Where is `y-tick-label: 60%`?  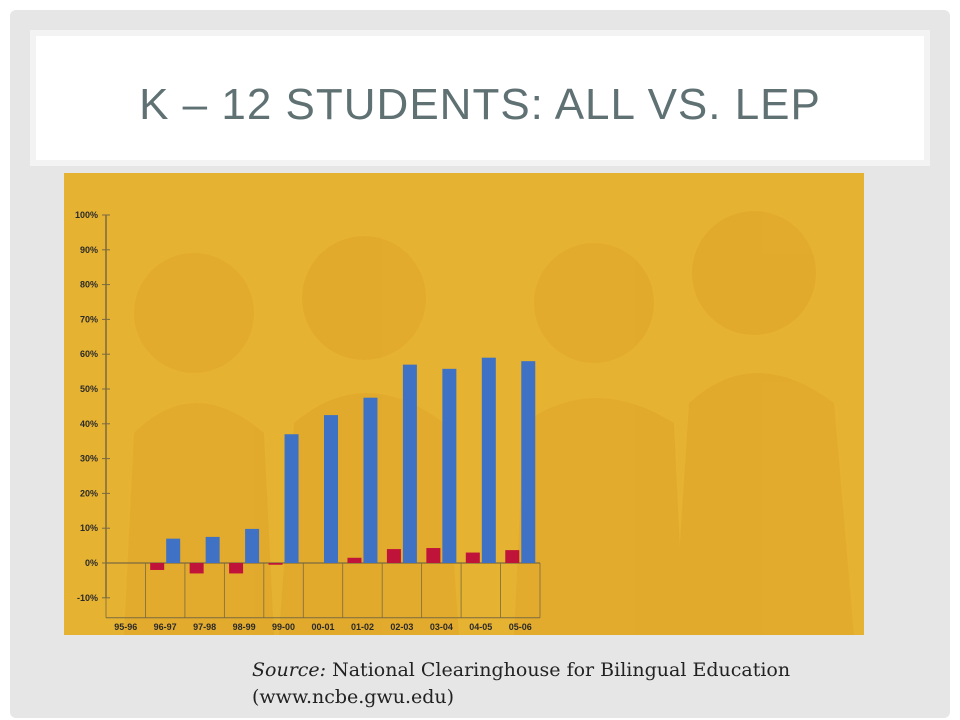 y-tick-label: 60% is located at coordinates (89, 354).